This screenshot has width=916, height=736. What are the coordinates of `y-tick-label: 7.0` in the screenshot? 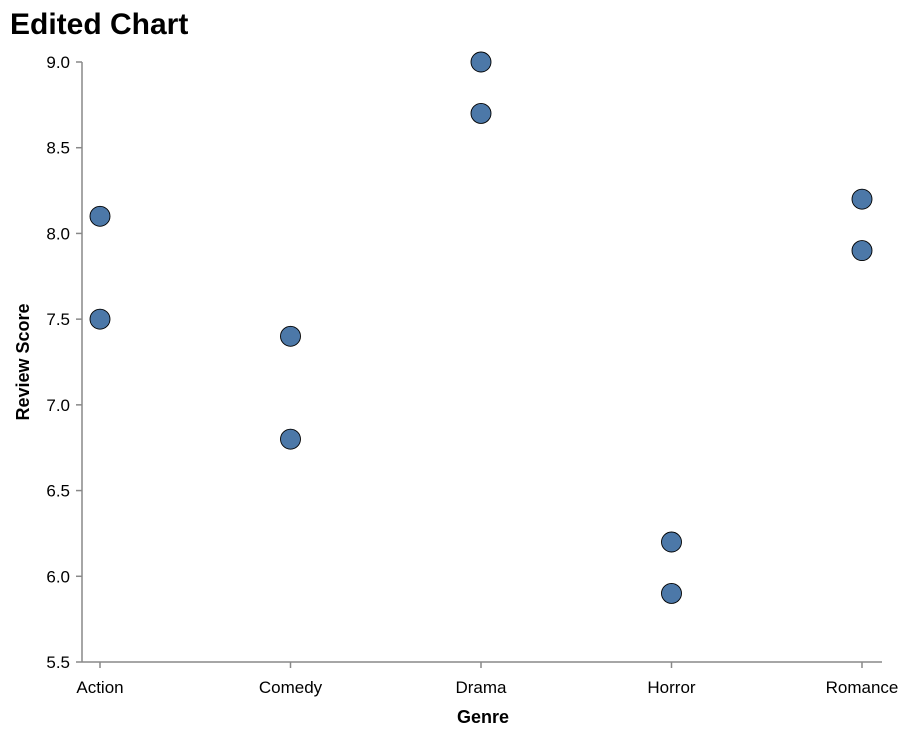 It's located at (58, 405).